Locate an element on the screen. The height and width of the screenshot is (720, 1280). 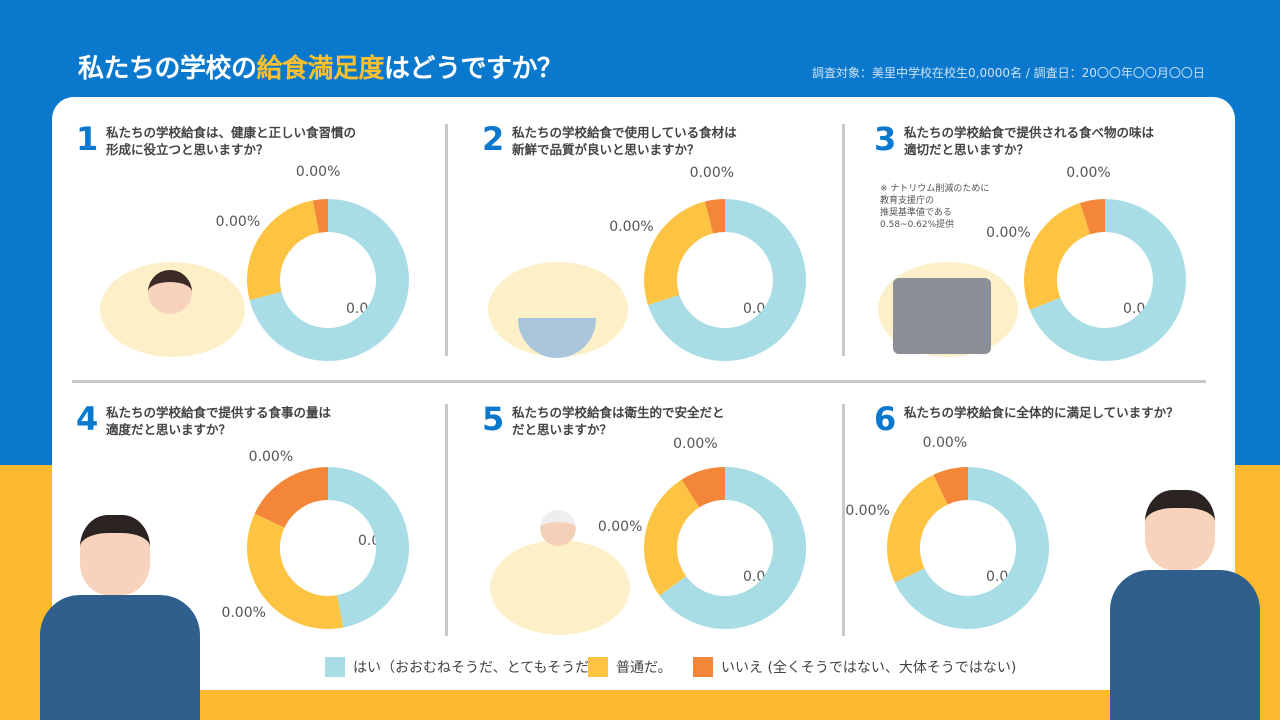
question-text: 私たちの学校給食は衛生的で安全だと だと思いますか？ is located at coordinates (618, 421).